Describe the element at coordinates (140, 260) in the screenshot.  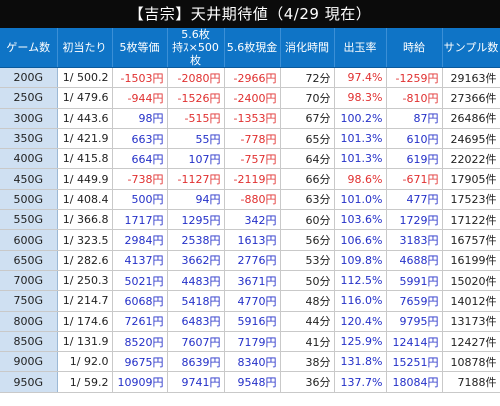
I see `cell-coin5: 4137円` at that location.